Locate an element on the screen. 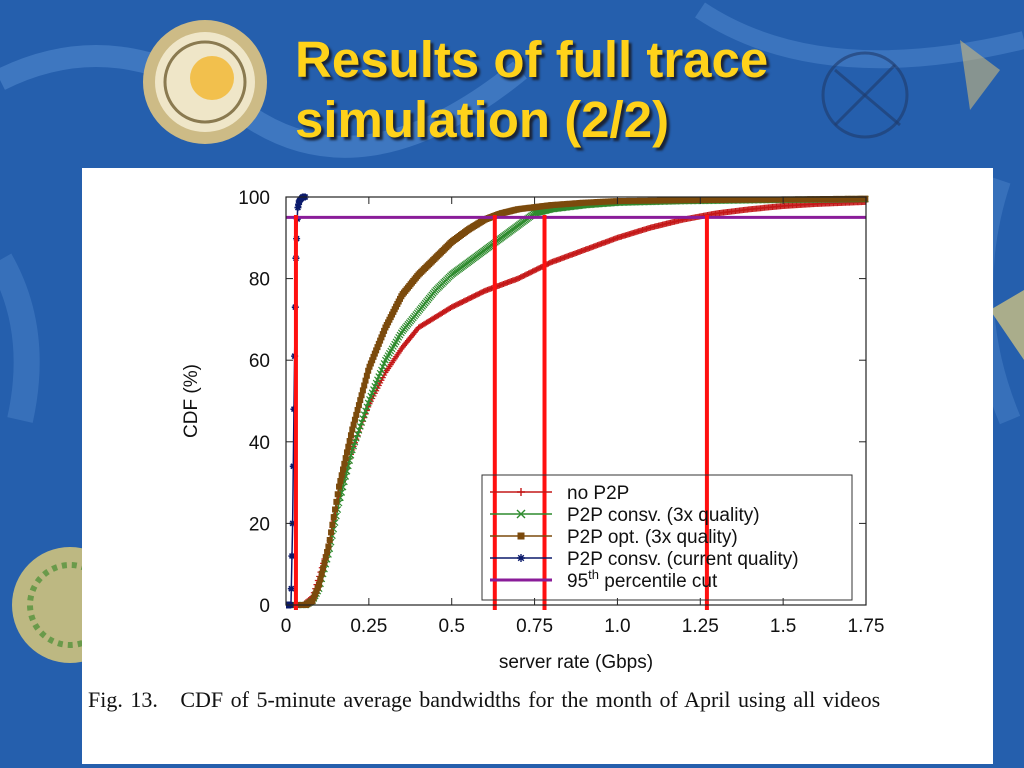 The image size is (1024, 768). y-tick-label: 80 is located at coordinates (259, 280).